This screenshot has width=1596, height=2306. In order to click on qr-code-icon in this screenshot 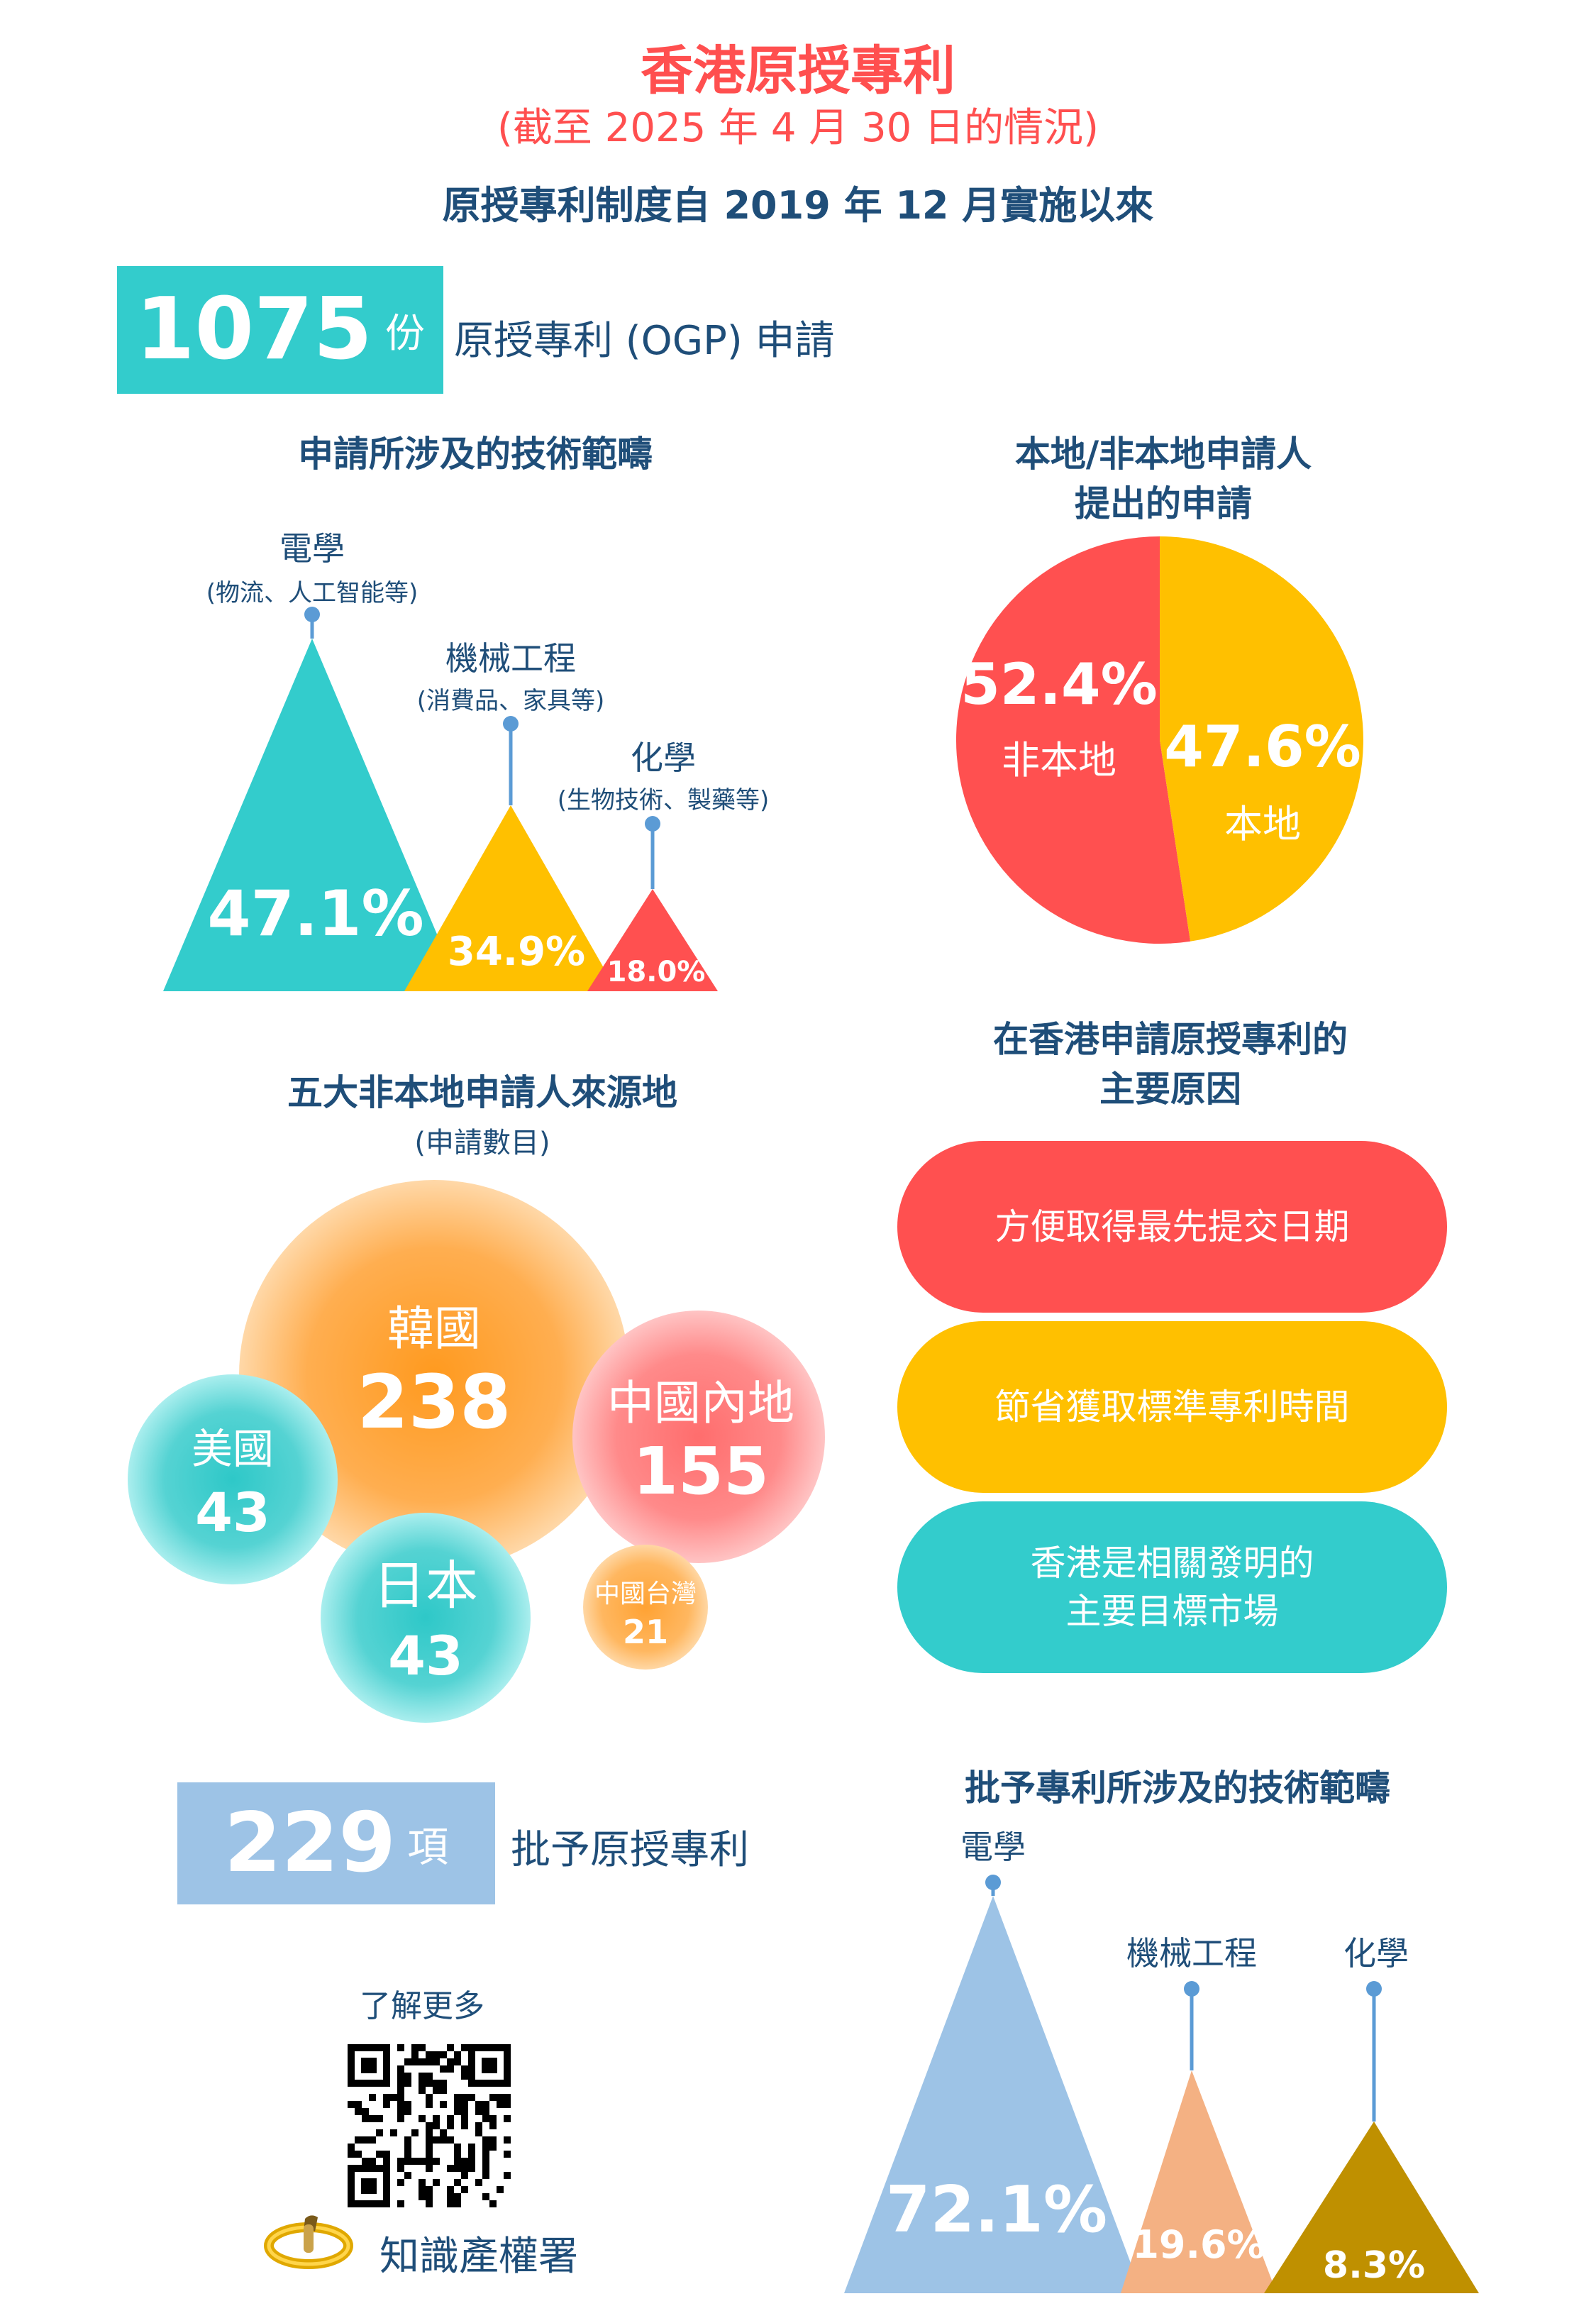, I will do `click(429, 2126)`.